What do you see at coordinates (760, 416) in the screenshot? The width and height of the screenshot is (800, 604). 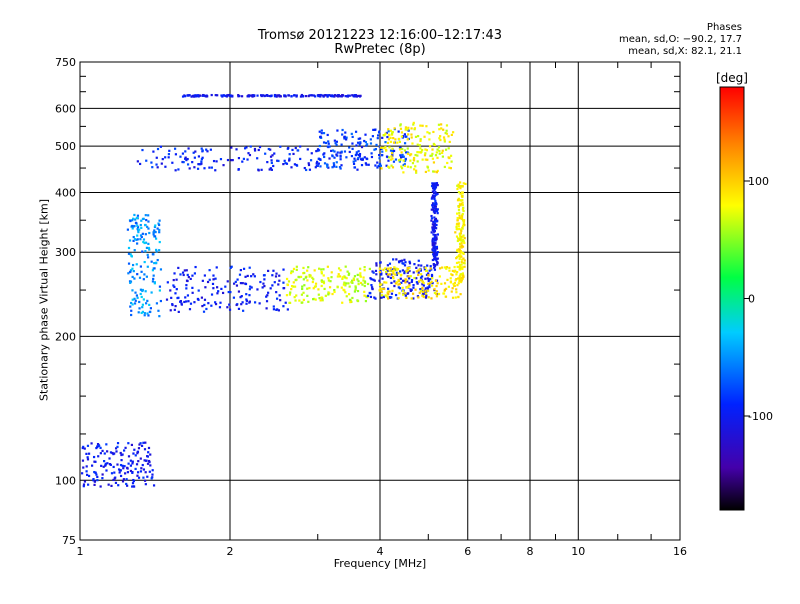 I see `colorbar-tick-label: -100` at bounding box center [760, 416].